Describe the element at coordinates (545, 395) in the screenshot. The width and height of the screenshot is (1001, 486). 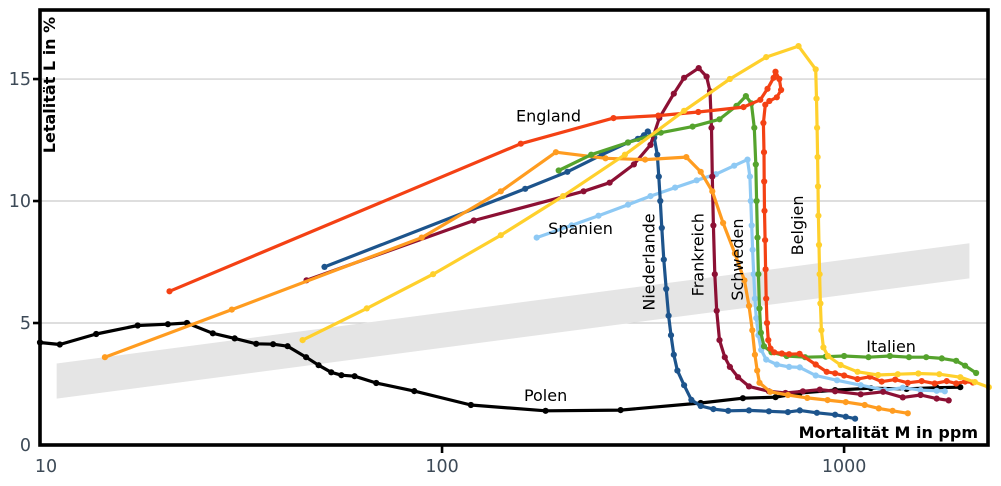
I see `country-label-polen: Polen` at that location.